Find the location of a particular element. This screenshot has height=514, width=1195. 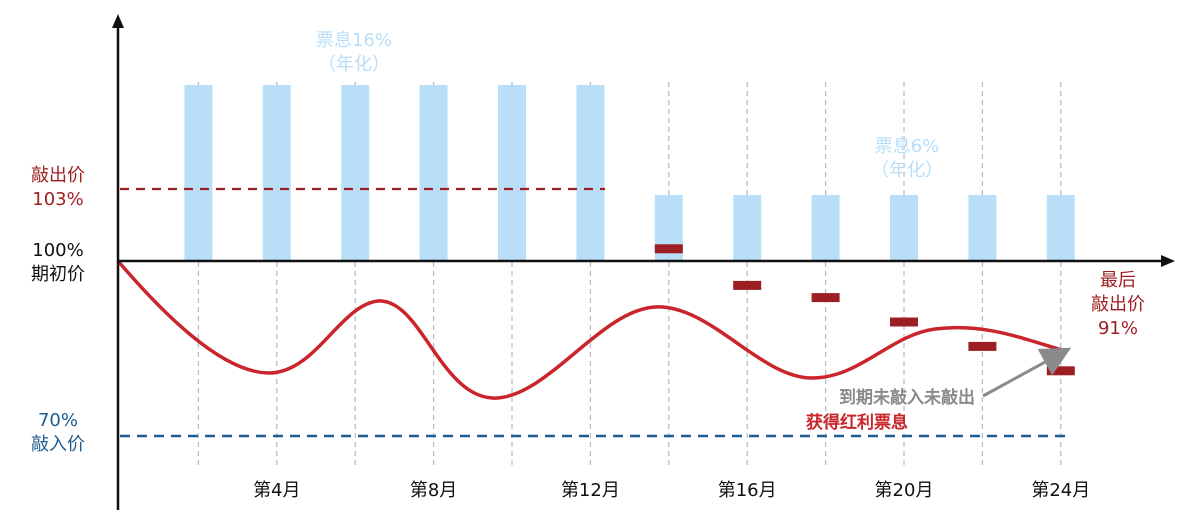

coupon-low-sublabel: （年化） is located at coordinates (907, 170).